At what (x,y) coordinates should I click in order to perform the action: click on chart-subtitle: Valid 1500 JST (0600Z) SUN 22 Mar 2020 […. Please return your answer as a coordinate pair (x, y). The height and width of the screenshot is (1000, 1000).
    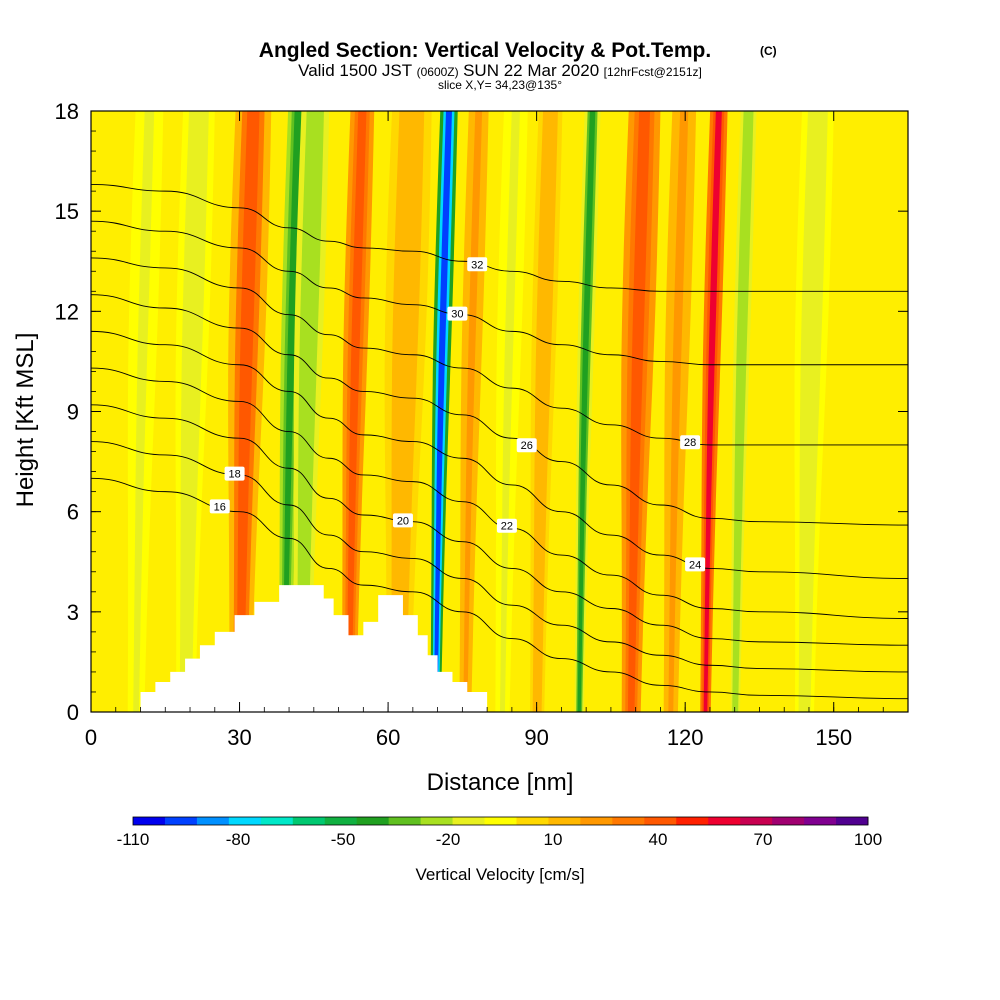
    Looking at the image, I should click on (500, 70).